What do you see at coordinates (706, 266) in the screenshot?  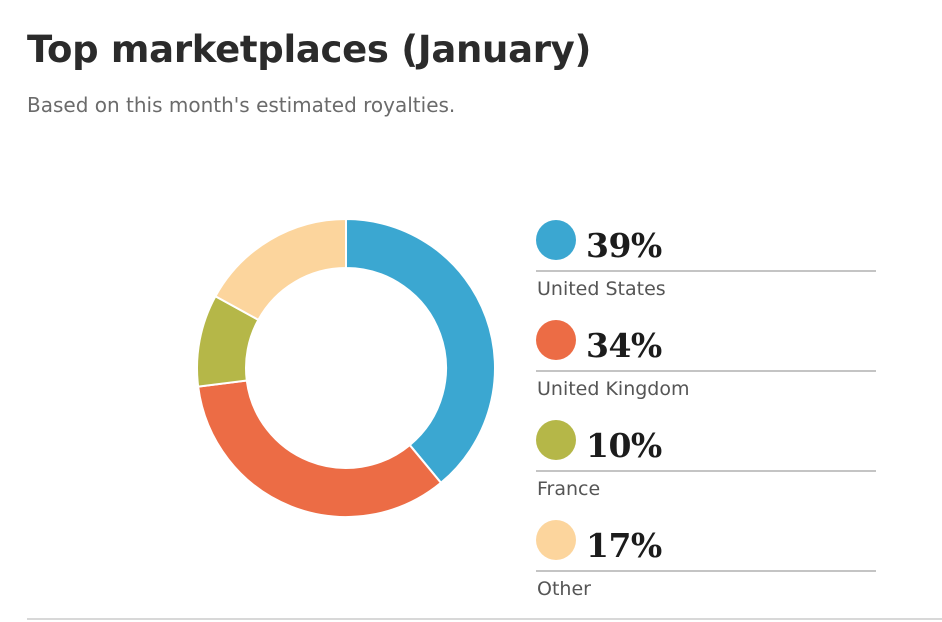 I see `legend-item-united-states: 39% United States` at bounding box center [706, 266].